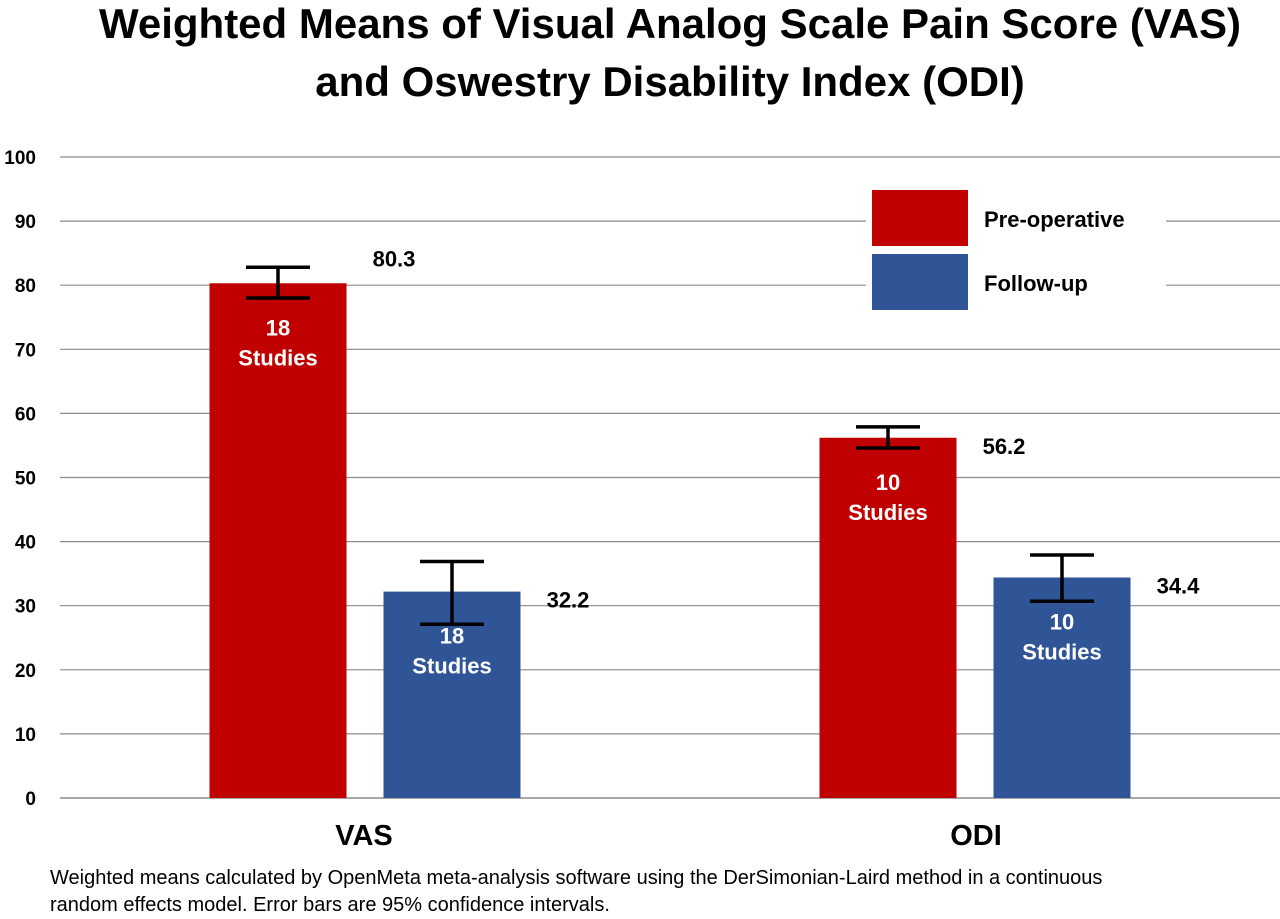  I want to click on chart-title-line-2: and Oswestry Disability Index (ODI), so click(670, 81).